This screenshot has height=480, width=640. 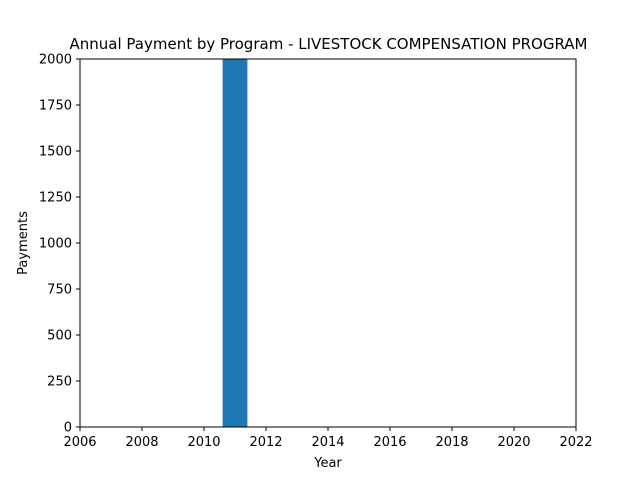 I want to click on y-tick-label: 2000, so click(x=55, y=60).